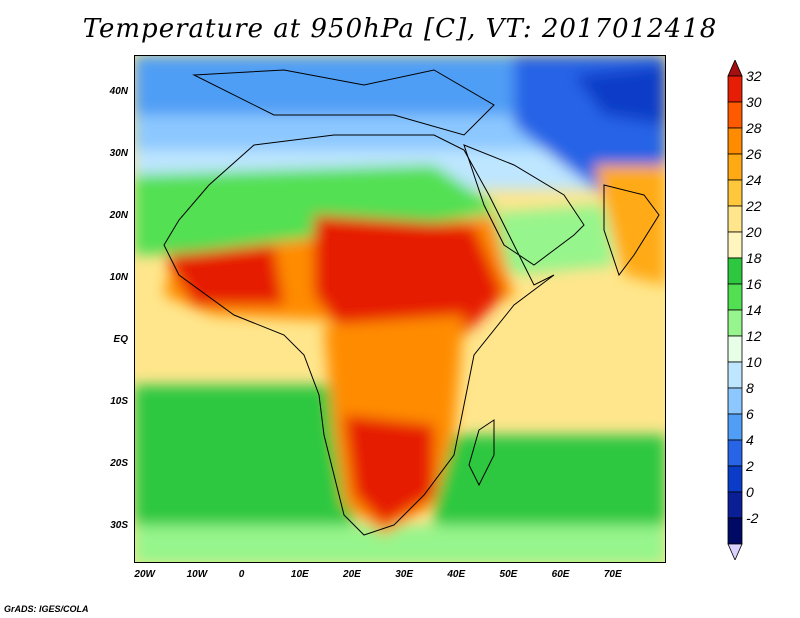  What do you see at coordinates (752, 518) in the screenshot?
I see `colorbar-level-label: -2` at bounding box center [752, 518].